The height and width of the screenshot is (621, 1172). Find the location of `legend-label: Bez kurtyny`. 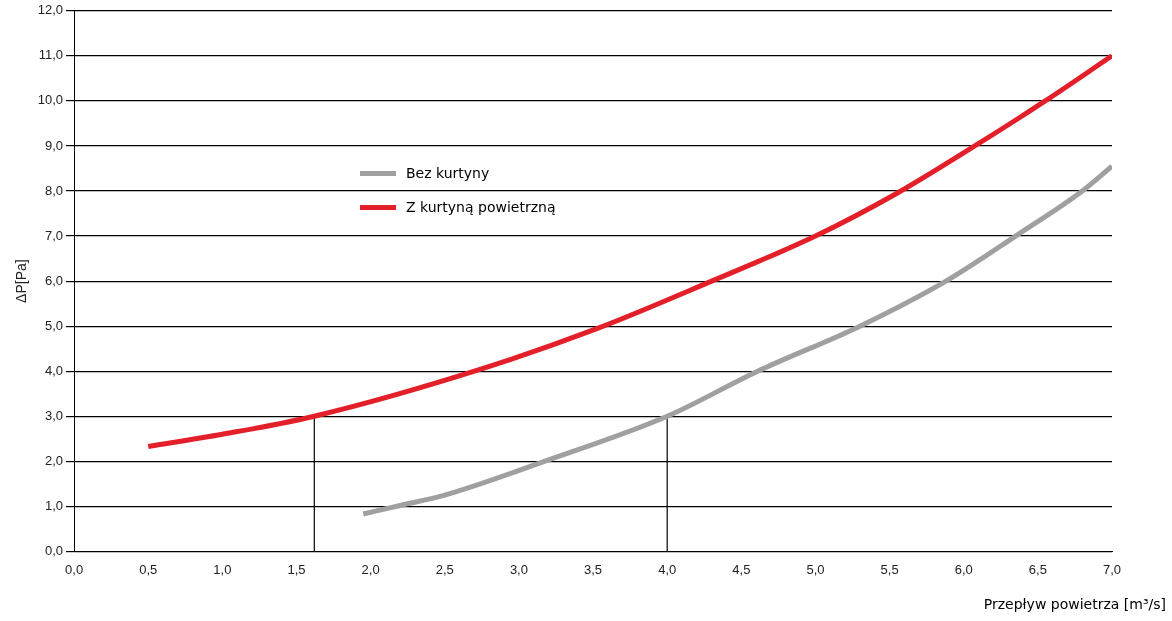

legend-label: Bez kurtyny is located at coordinates (448, 173).